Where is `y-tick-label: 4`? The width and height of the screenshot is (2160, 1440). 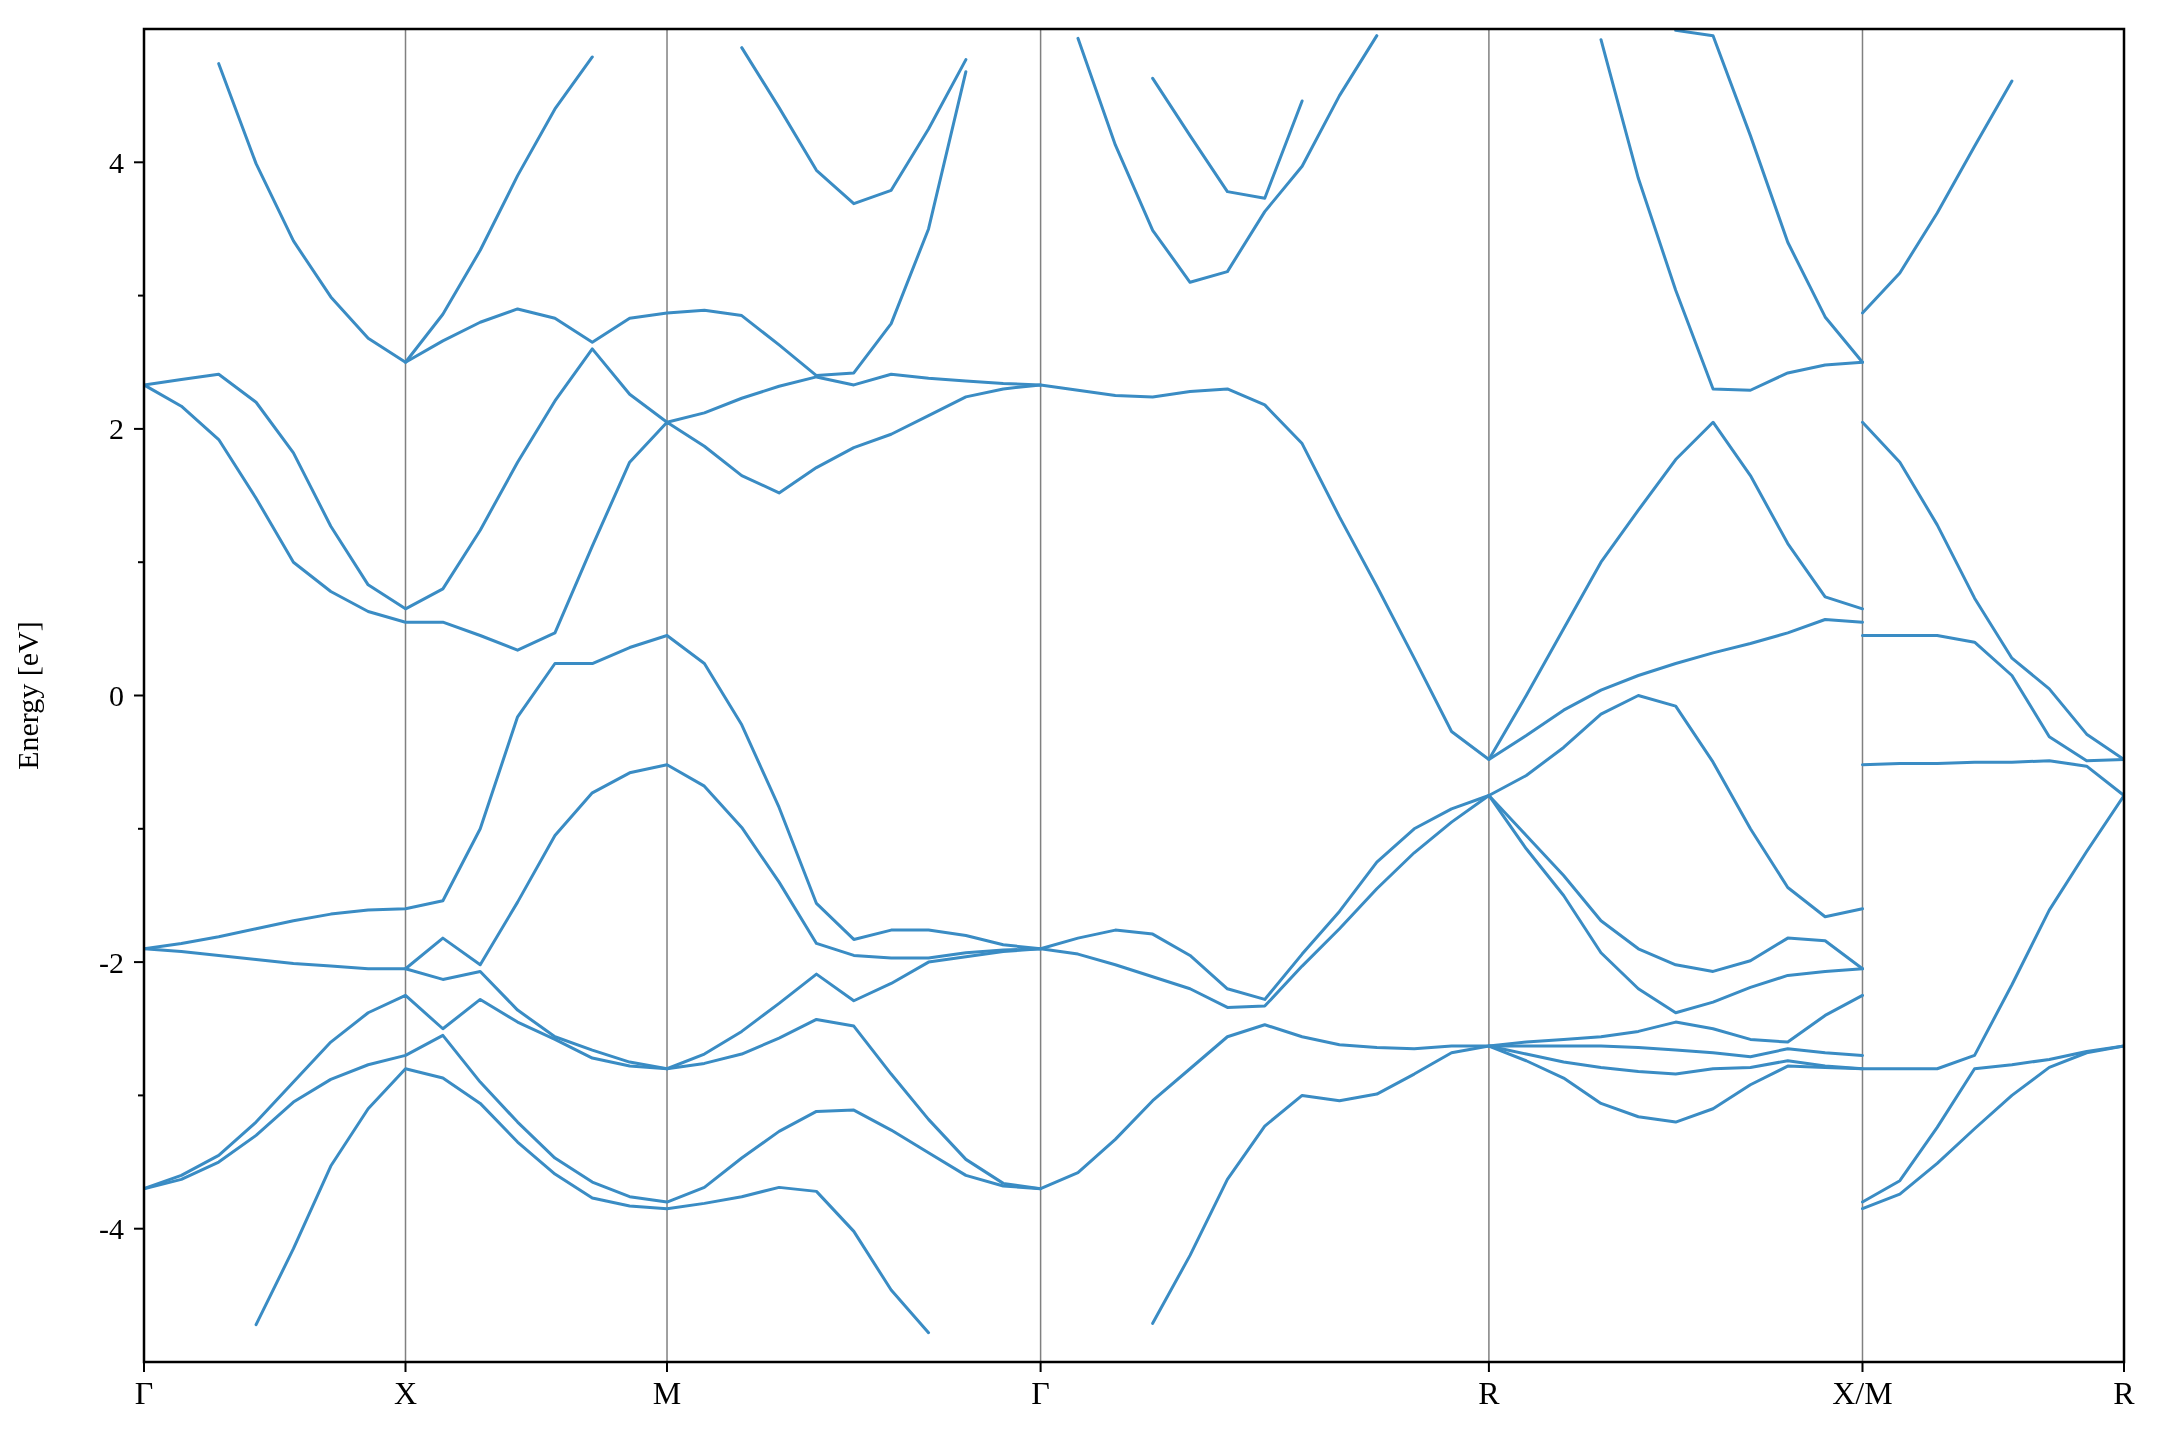
y-tick-label: 4 is located at coordinates (116, 162).